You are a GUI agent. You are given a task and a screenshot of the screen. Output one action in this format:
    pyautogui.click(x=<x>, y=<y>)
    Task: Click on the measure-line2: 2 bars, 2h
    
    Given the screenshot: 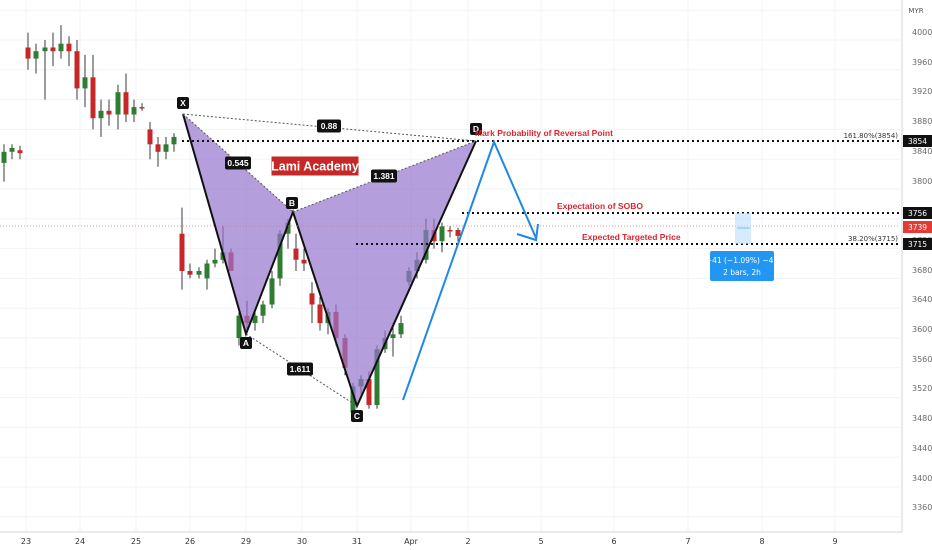 What is the action you would take?
    pyautogui.click(x=742, y=272)
    